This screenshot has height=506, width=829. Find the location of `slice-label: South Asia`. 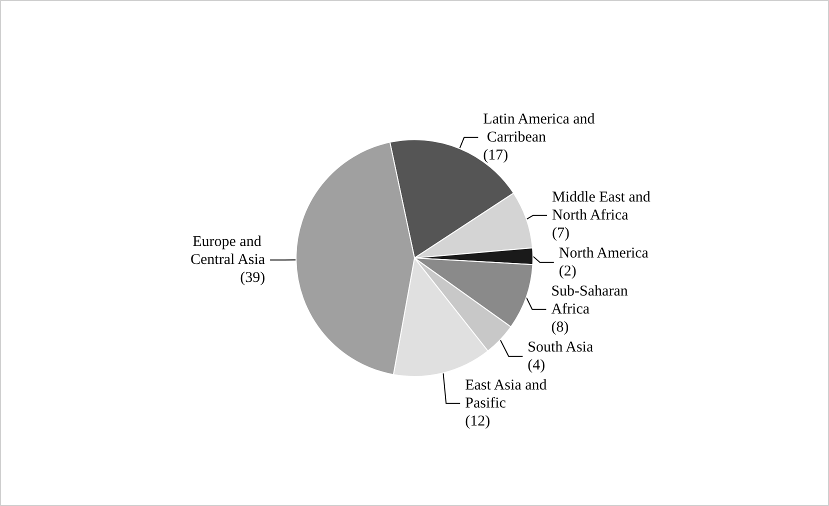

slice-label: South Asia is located at coordinates (561, 347).